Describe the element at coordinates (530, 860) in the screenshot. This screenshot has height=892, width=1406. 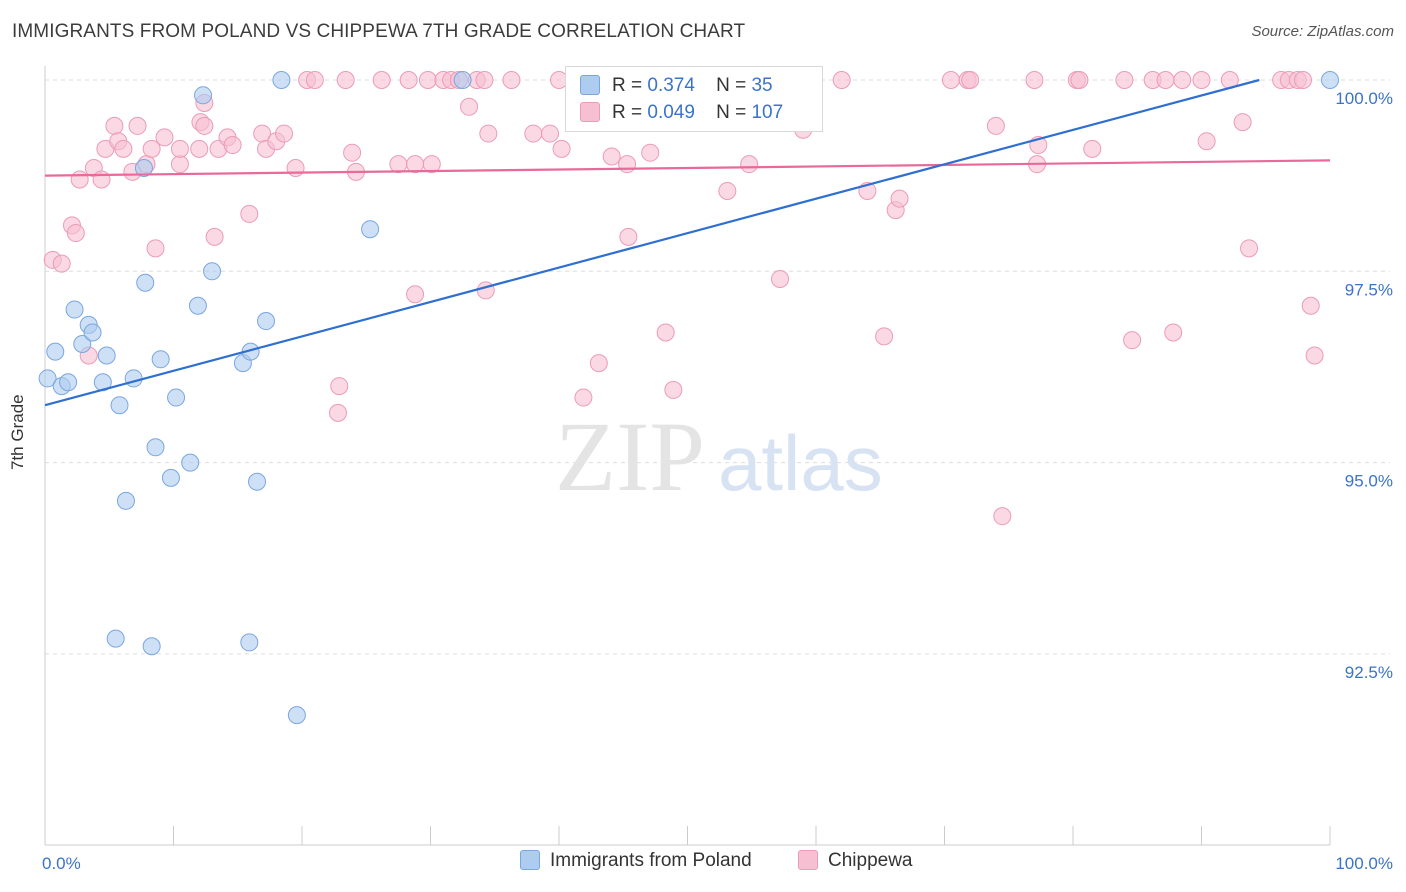
I see `poland-swatch` at that location.